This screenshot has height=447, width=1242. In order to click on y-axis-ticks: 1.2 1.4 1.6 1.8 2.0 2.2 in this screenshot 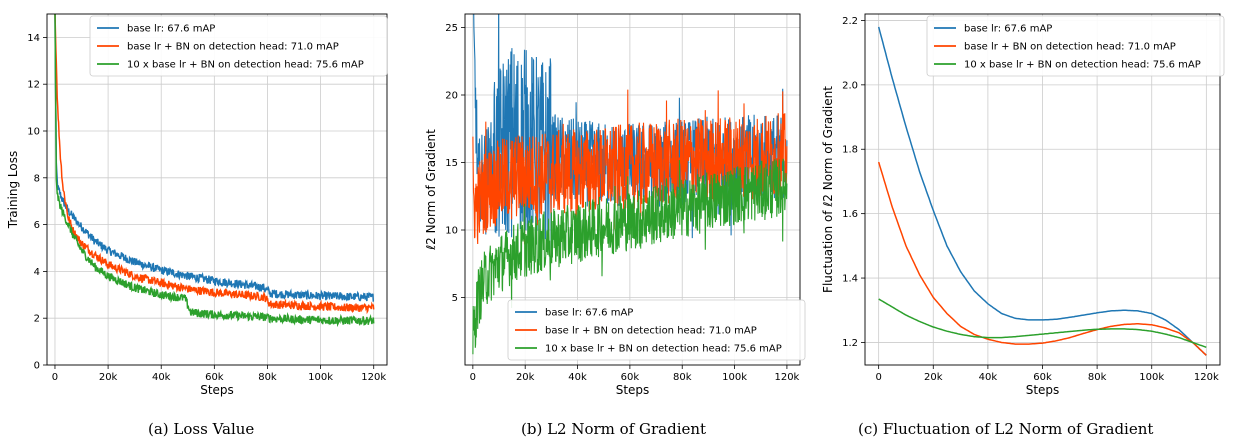, I will do `click(853, 182)`.